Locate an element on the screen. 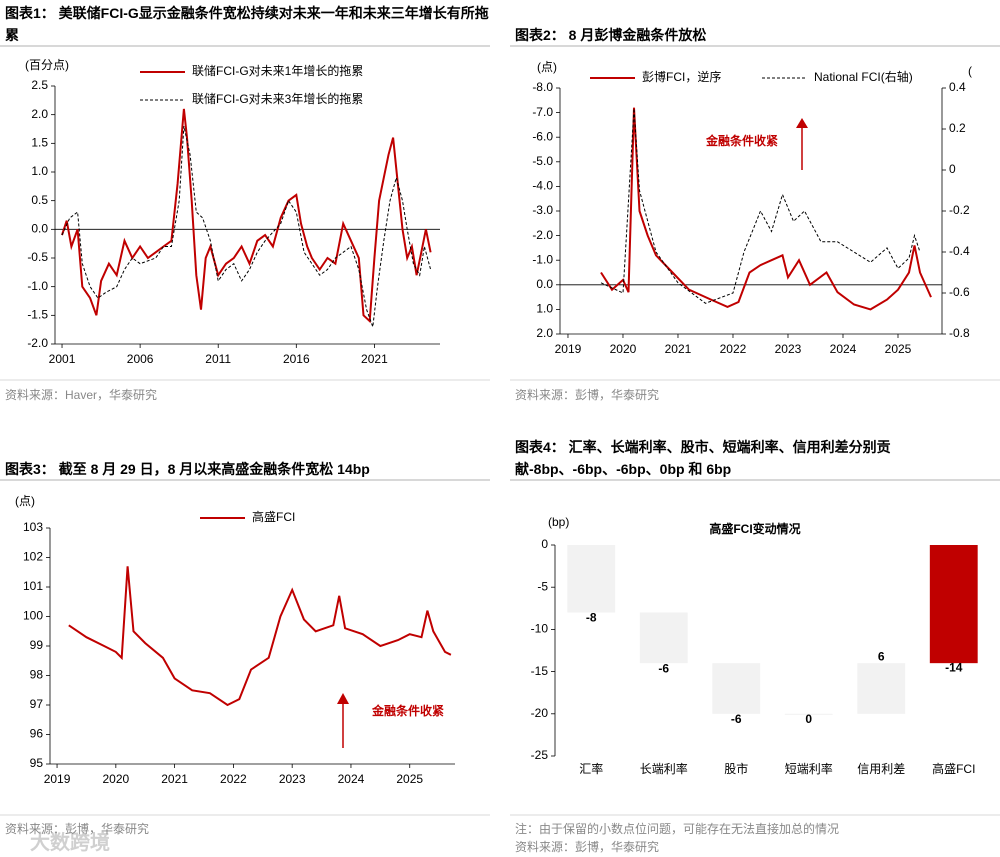  y-tick-label: -6.0 is located at coordinates (542, 136).